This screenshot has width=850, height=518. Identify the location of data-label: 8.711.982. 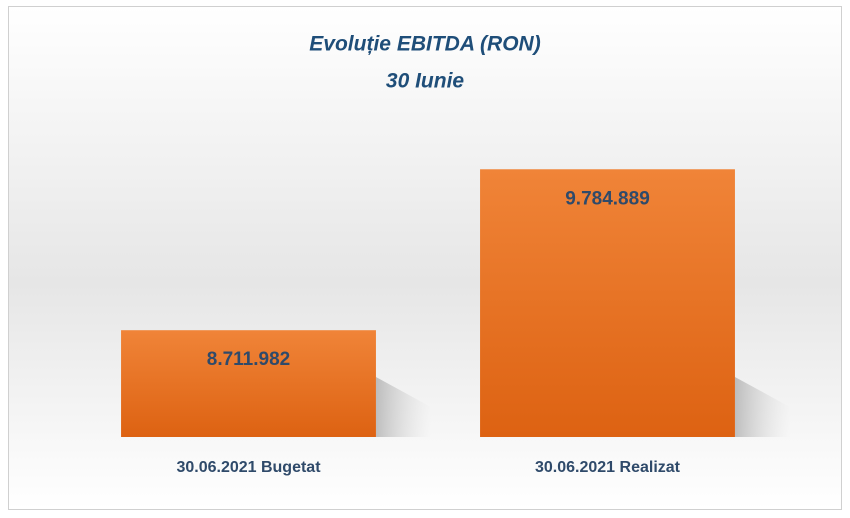
(248, 359).